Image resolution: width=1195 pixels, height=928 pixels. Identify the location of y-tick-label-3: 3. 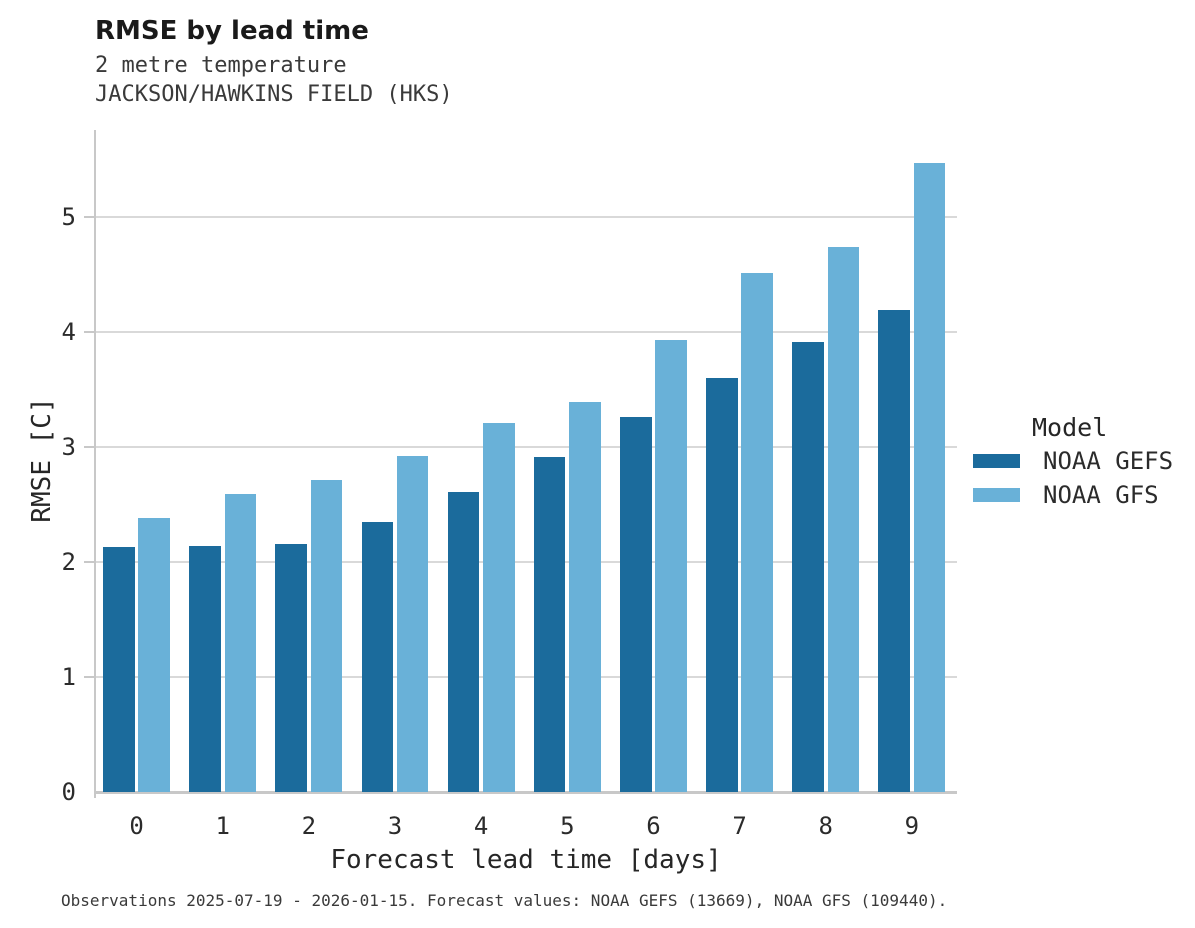
(68, 447).